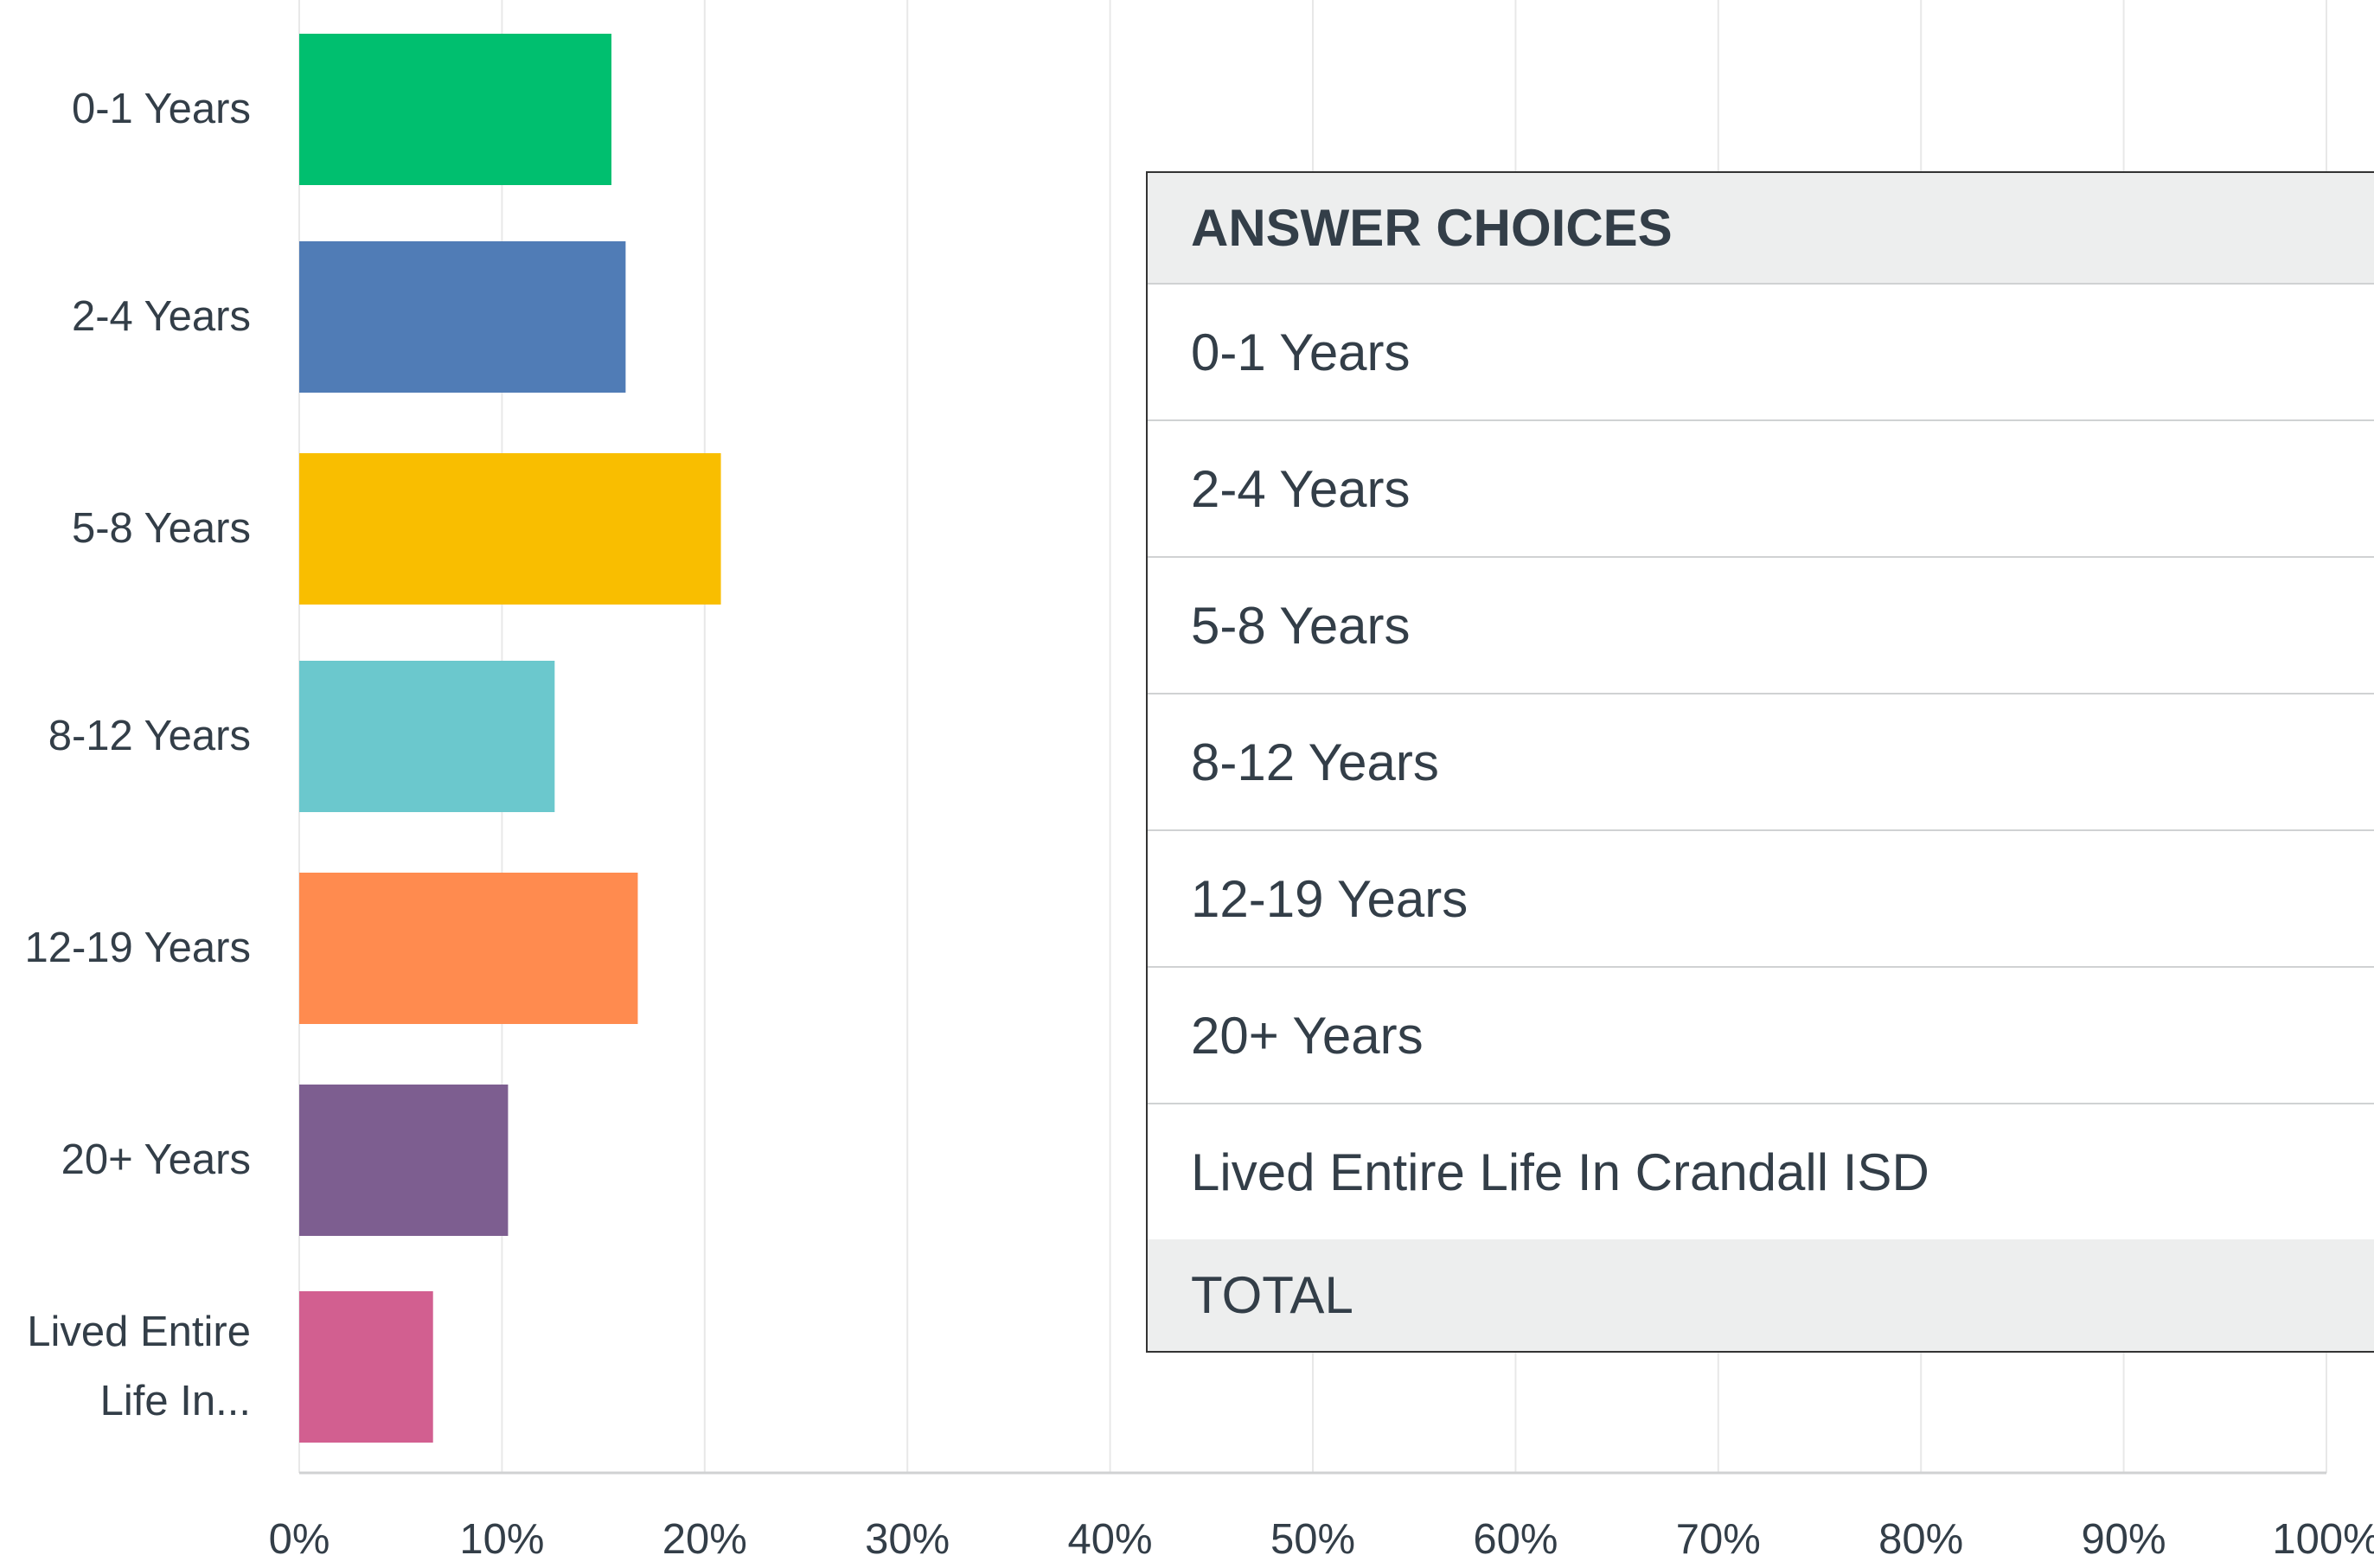 This screenshot has width=2374, height=1568. I want to click on table-row: 2-4 Years, so click(1761, 487).